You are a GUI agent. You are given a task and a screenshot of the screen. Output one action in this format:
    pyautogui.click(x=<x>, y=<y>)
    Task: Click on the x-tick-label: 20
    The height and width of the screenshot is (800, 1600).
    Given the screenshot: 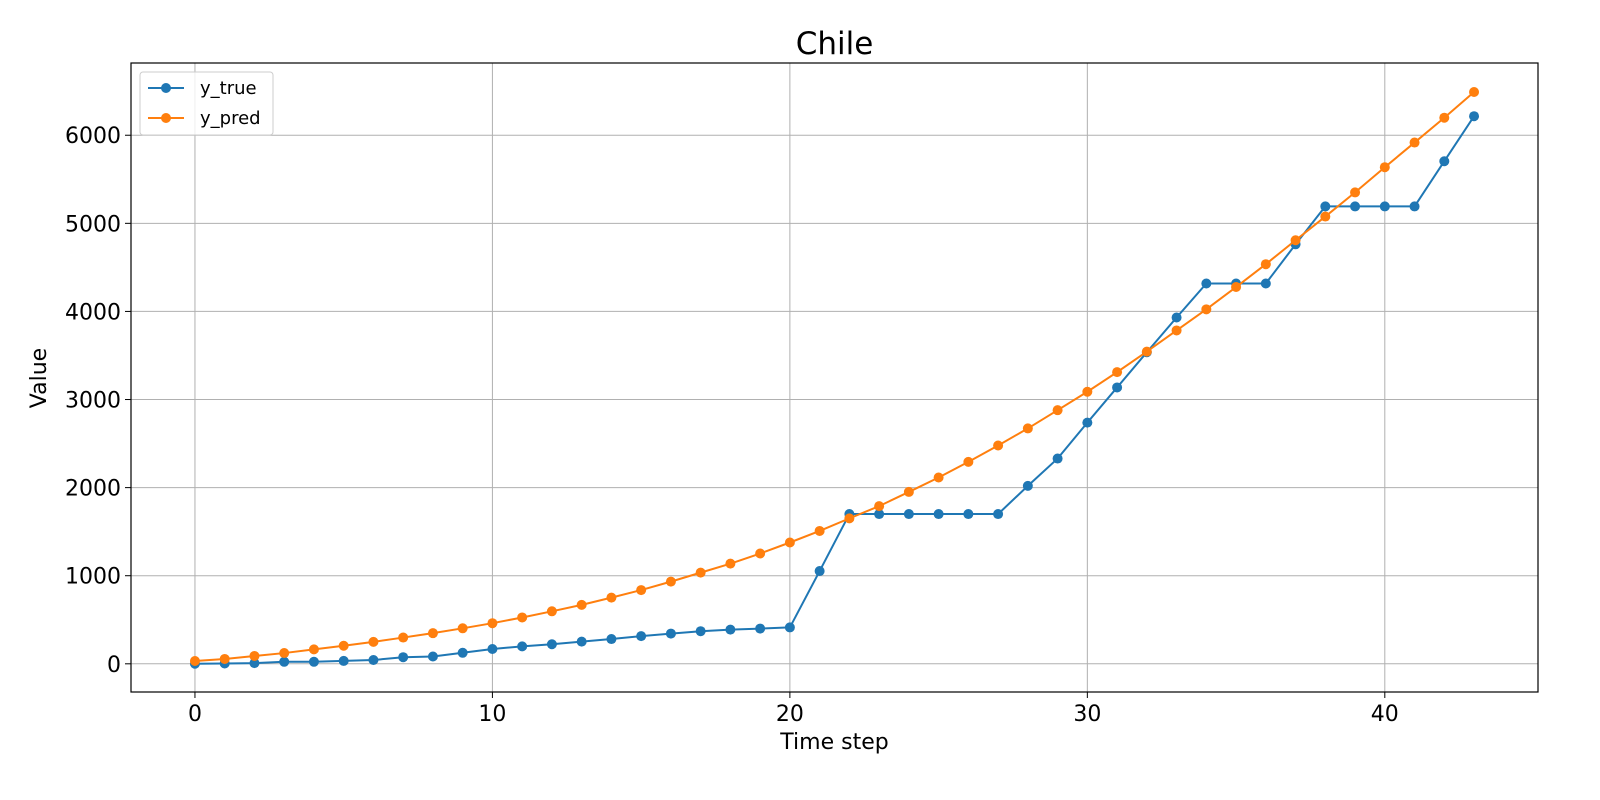 What is the action you would take?
    pyautogui.click(x=790, y=714)
    